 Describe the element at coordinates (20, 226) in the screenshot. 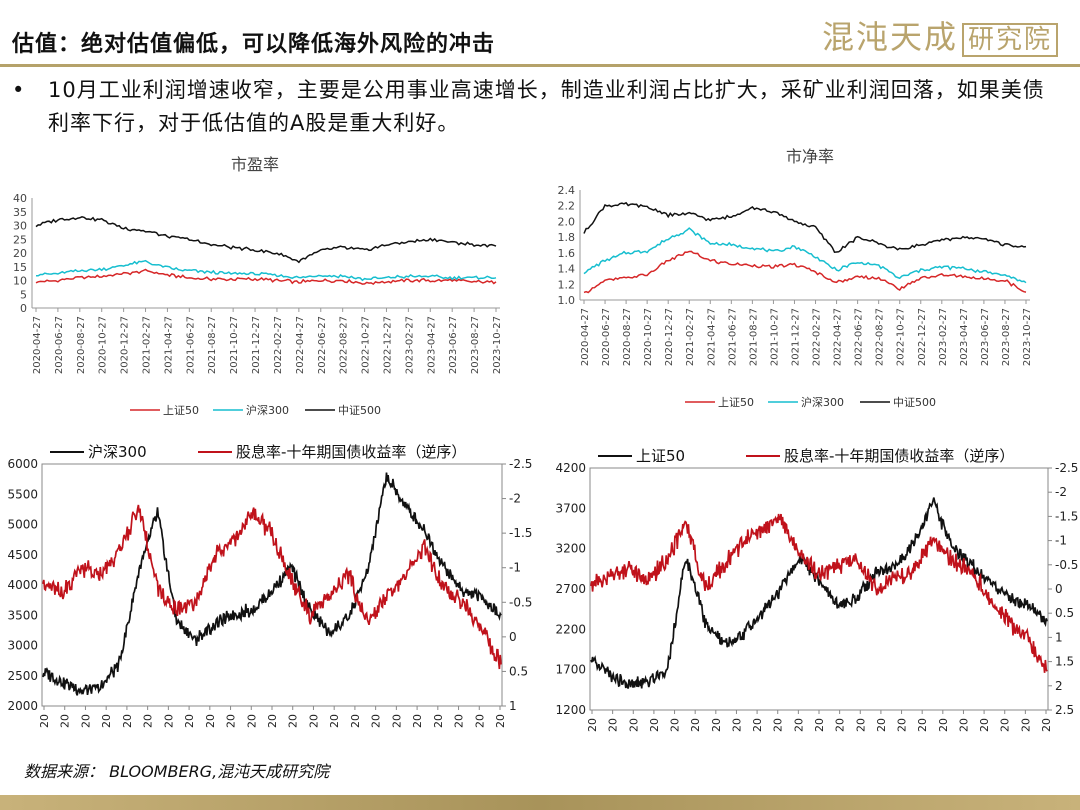

I see `y-tick-label: 30` at that location.